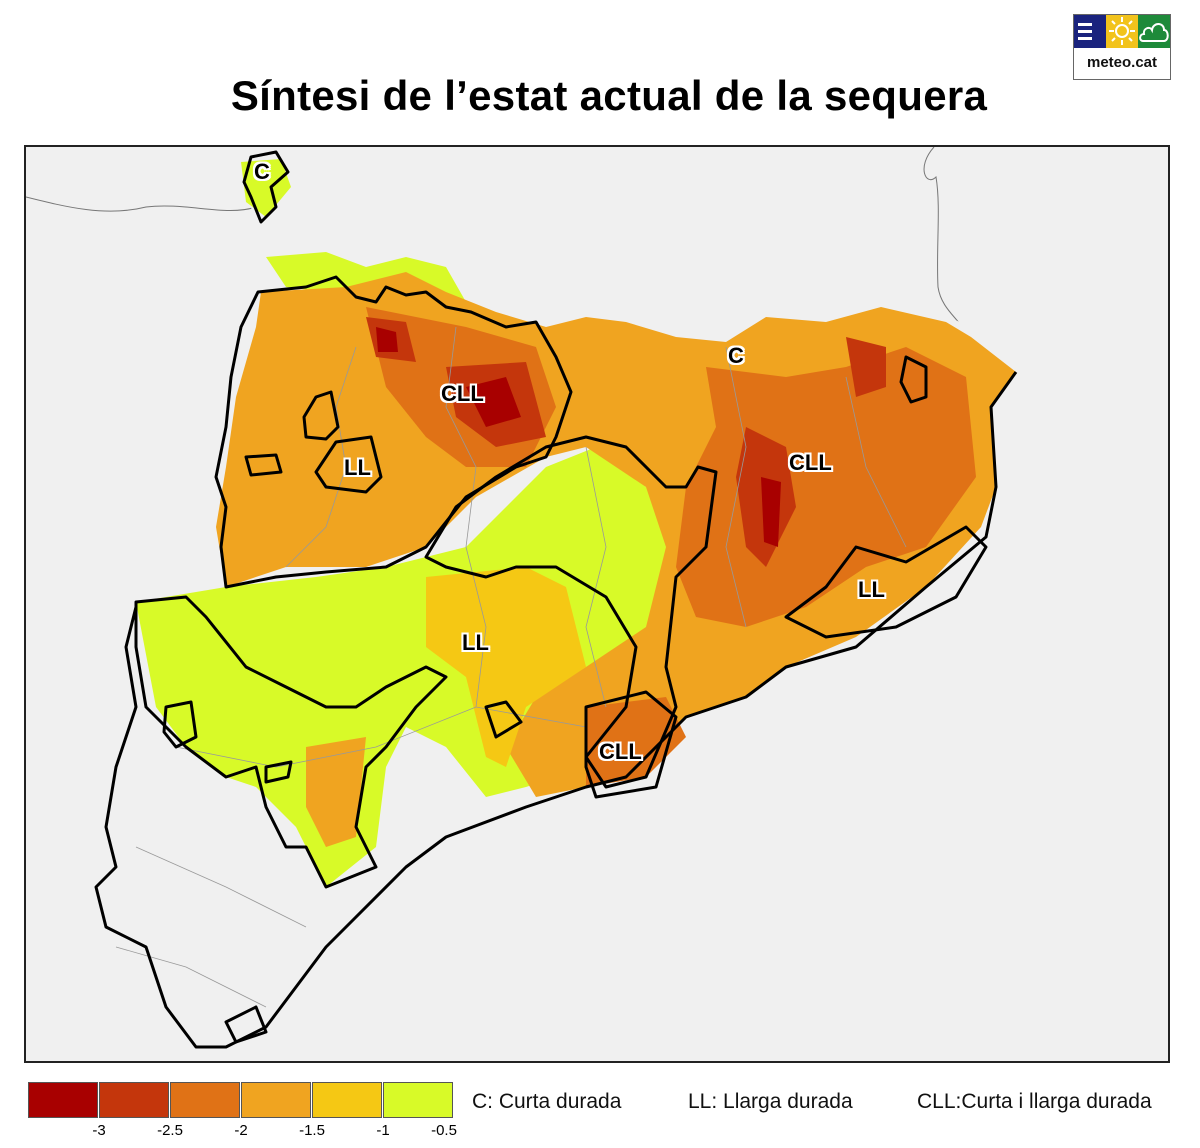 The image size is (1200, 1148). What do you see at coordinates (444, 1130) in the screenshot?
I see `legend-tick: -0.5` at bounding box center [444, 1130].